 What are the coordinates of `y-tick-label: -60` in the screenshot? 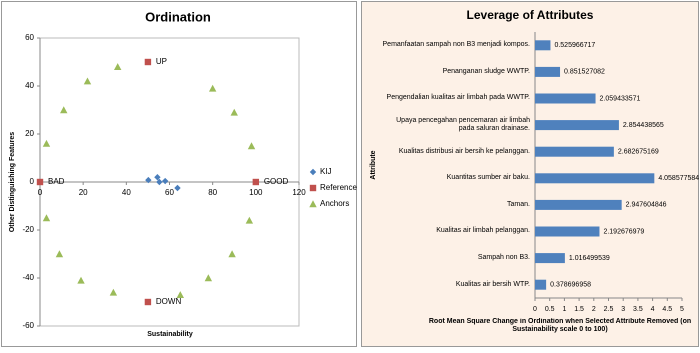 It's located at (28, 325).